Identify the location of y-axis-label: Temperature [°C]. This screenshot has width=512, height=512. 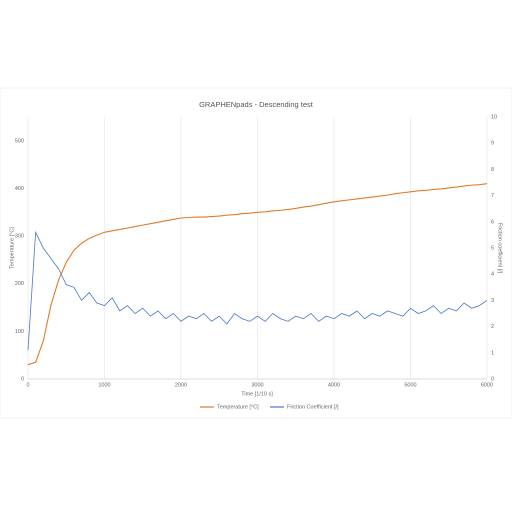
(12, 248).